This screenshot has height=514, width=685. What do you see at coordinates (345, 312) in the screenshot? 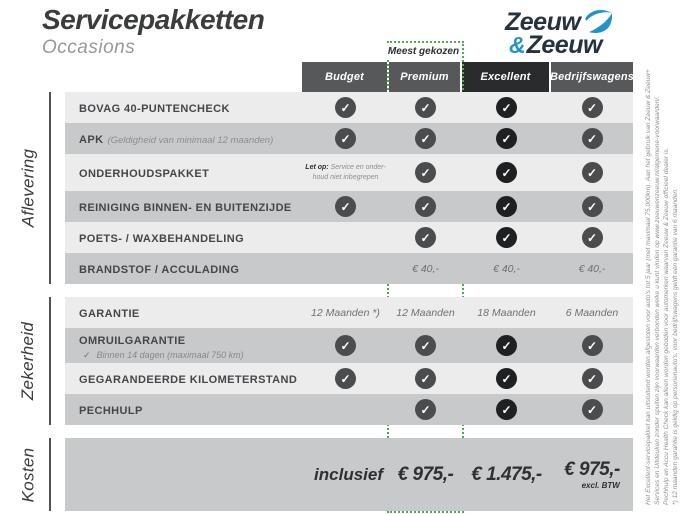
I see `cell-value: 12 Maanden *)` at bounding box center [345, 312].